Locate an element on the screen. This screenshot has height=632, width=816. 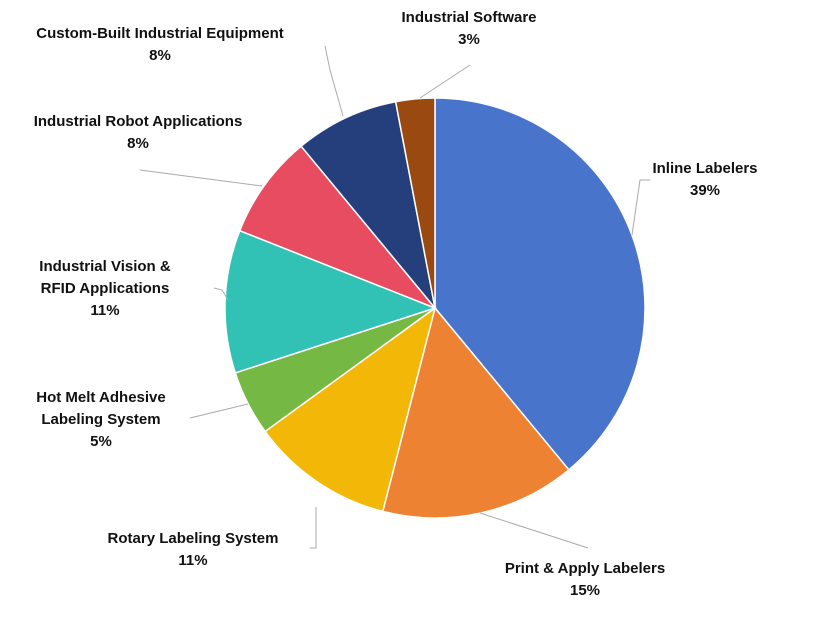
value-label: 39% is located at coordinates (705, 190).